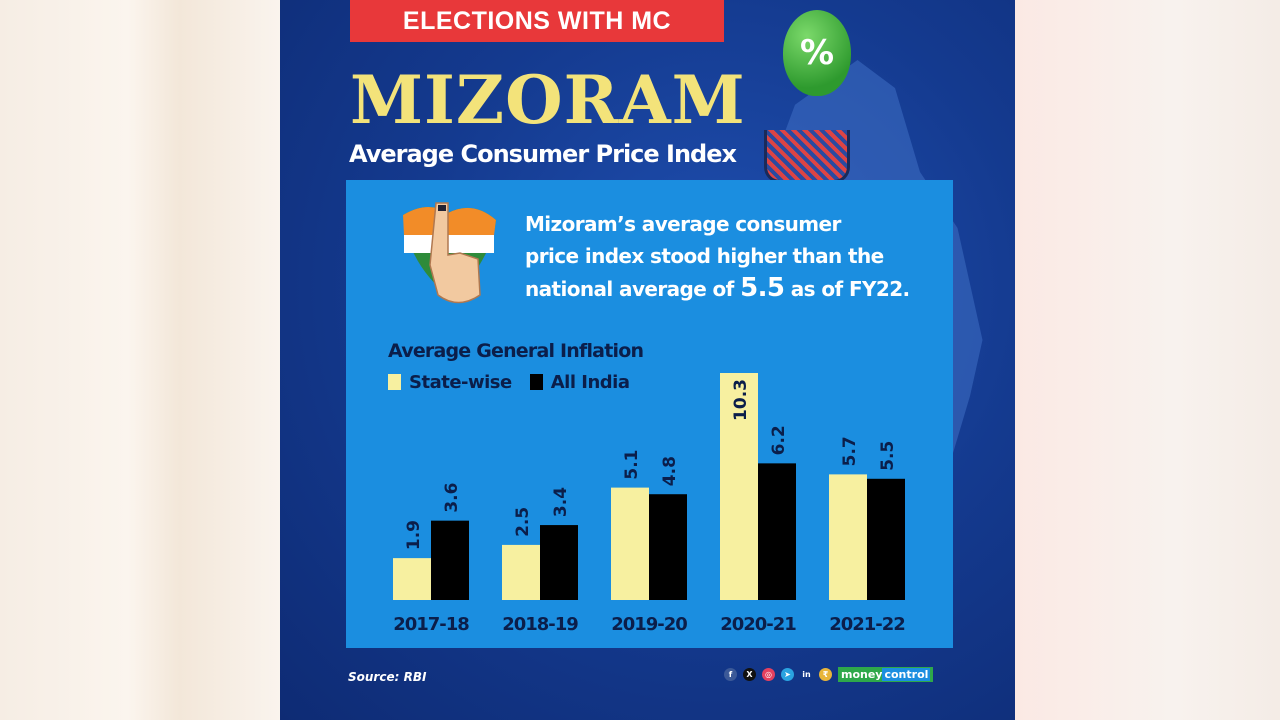 This screenshot has height=720, width=1280. I want to click on legend-item-state: State-wise, so click(450, 382).